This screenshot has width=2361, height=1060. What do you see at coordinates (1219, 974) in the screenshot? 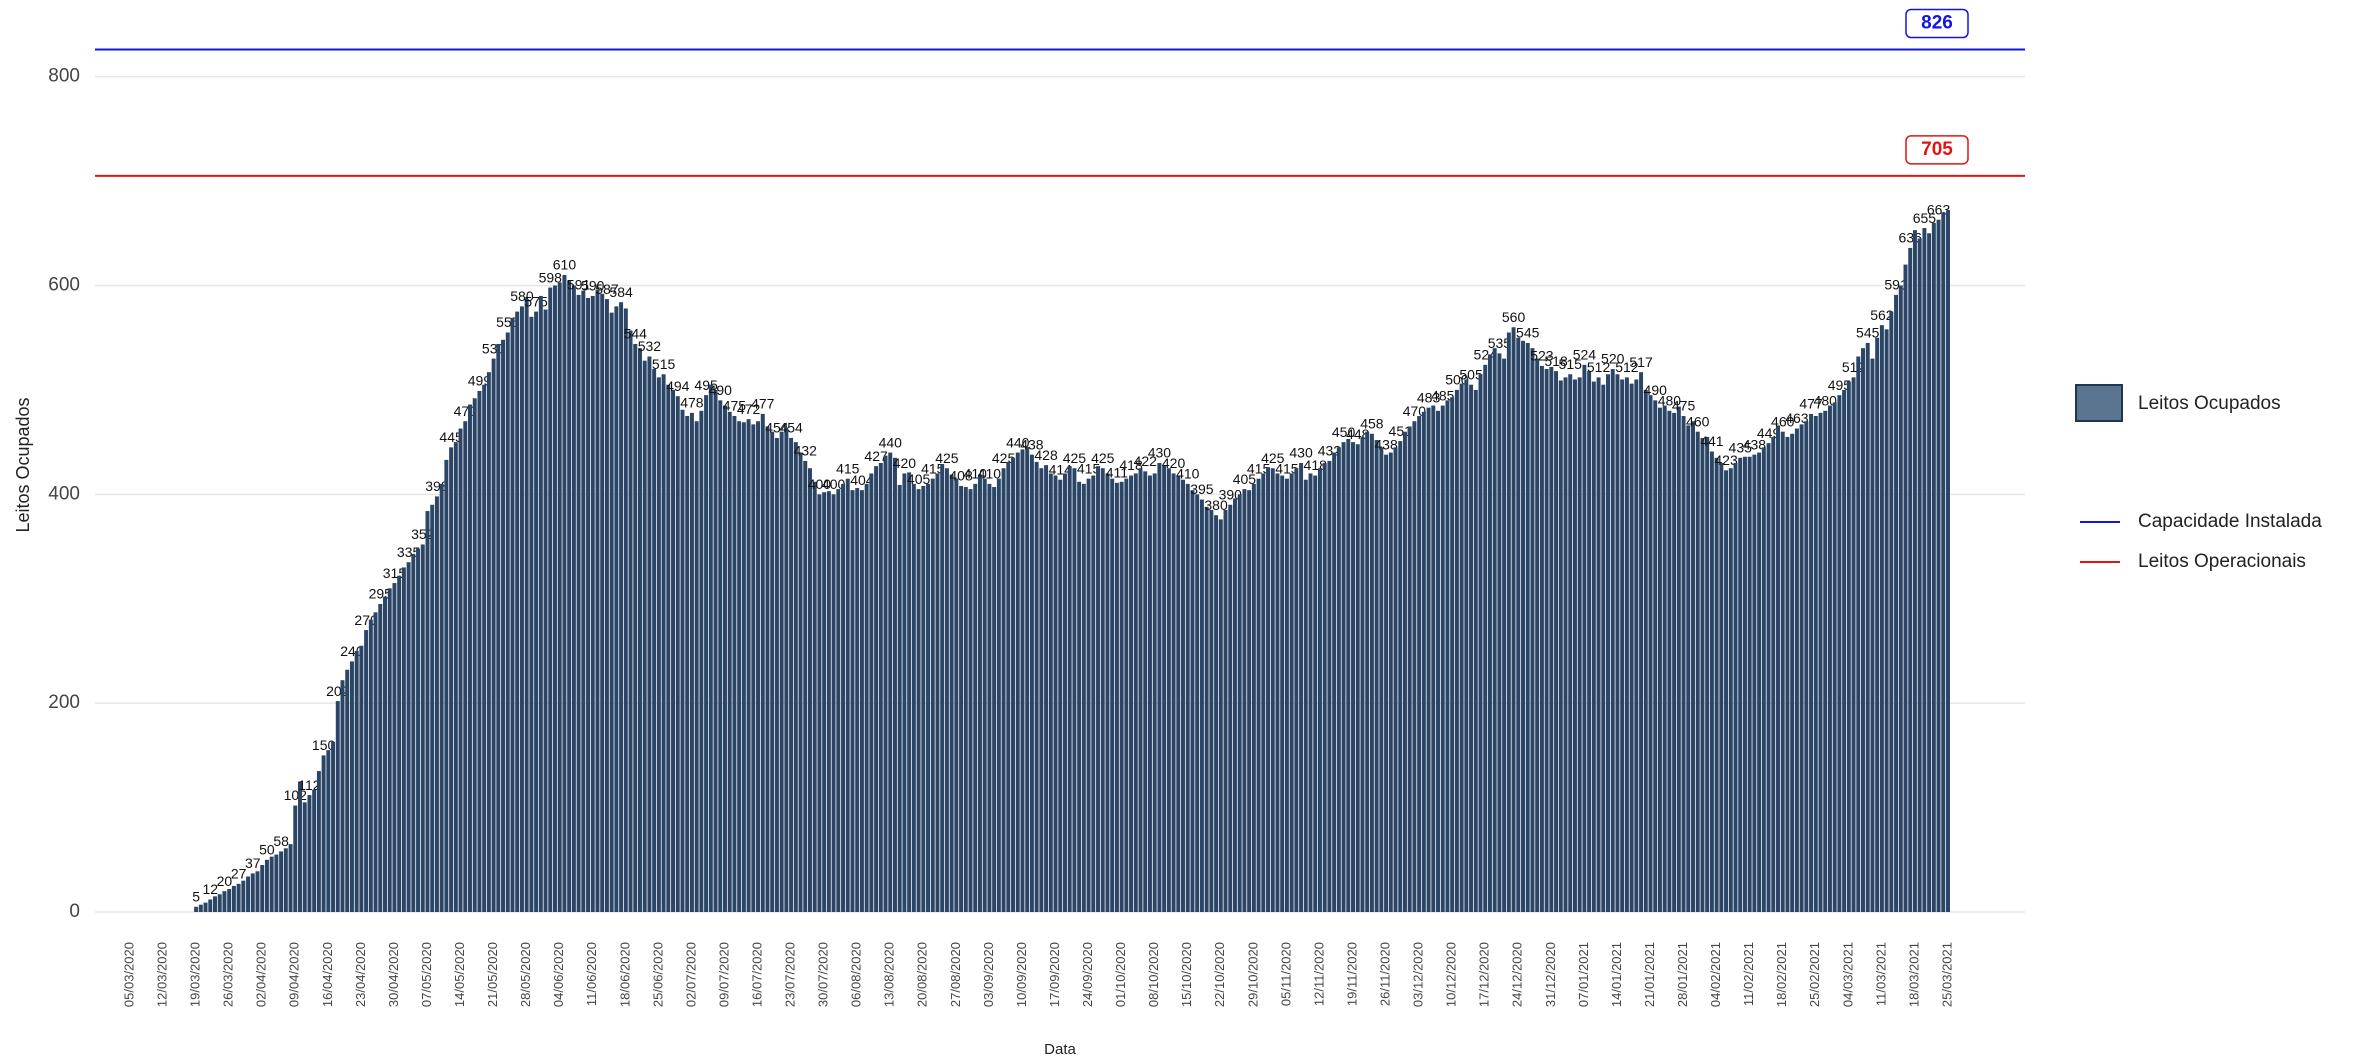
I see `x-tick-label: 22/10/2020` at bounding box center [1219, 974].